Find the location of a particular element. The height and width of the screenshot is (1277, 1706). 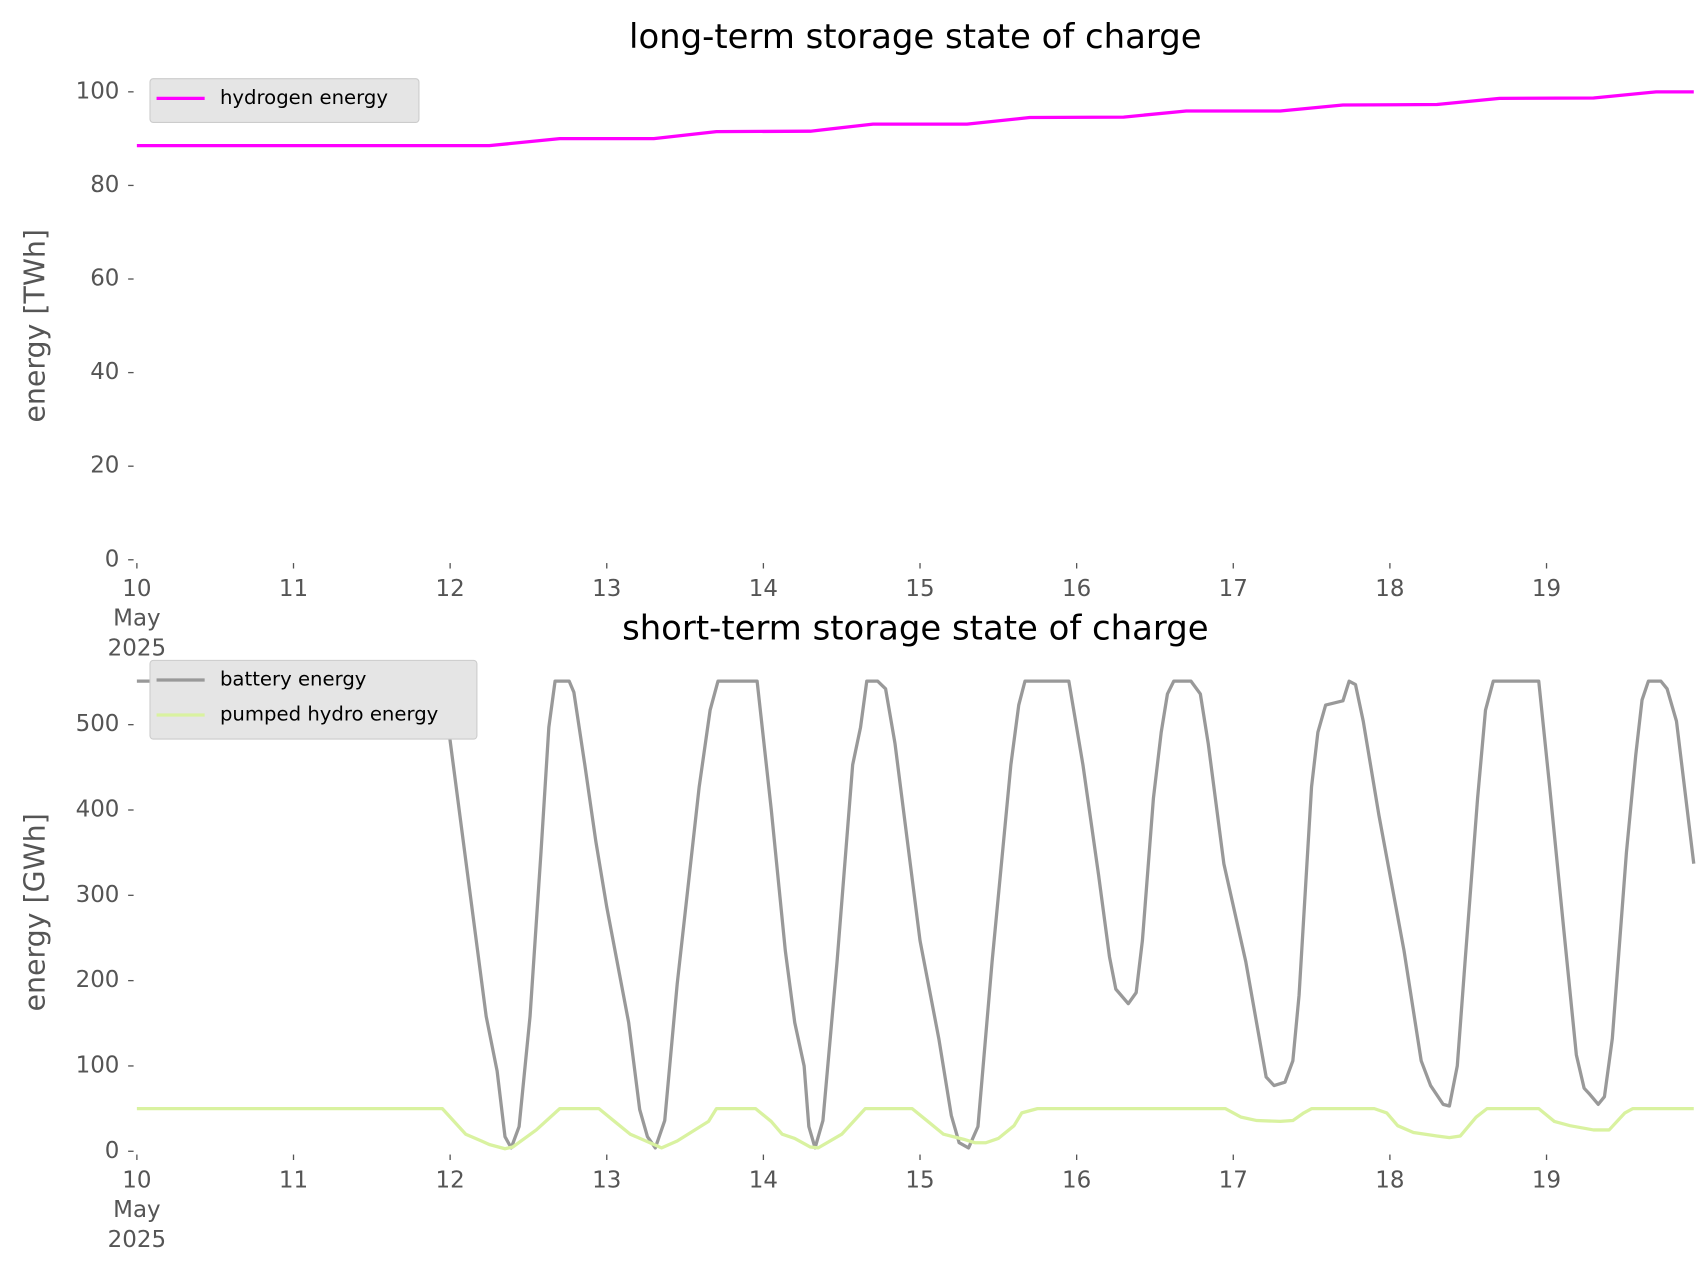

legend-label: pumped hydro energy is located at coordinates (329, 714).